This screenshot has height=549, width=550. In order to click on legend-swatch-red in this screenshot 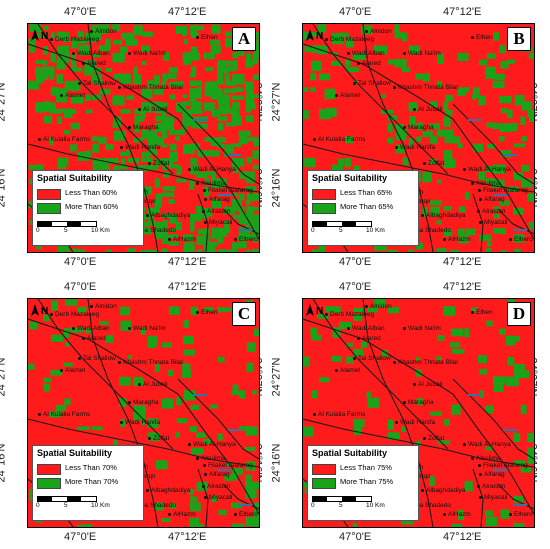, I will do `click(324, 194)`.